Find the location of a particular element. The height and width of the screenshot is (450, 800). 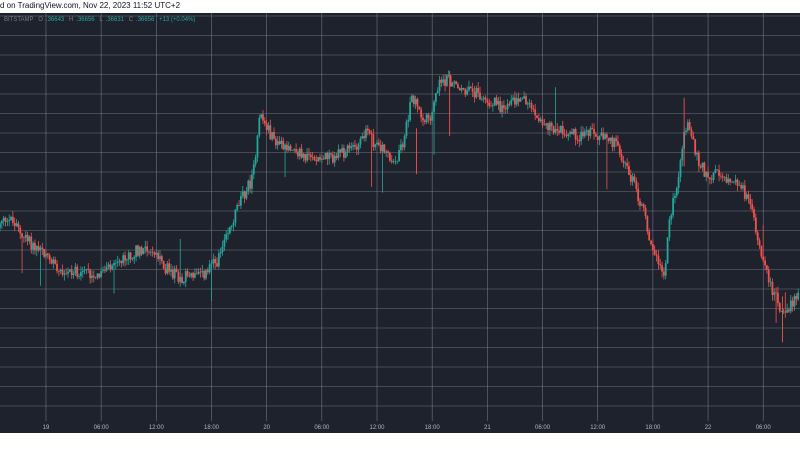

legend-change: +13 (+0.04%) is located at coordinates (177, 20).